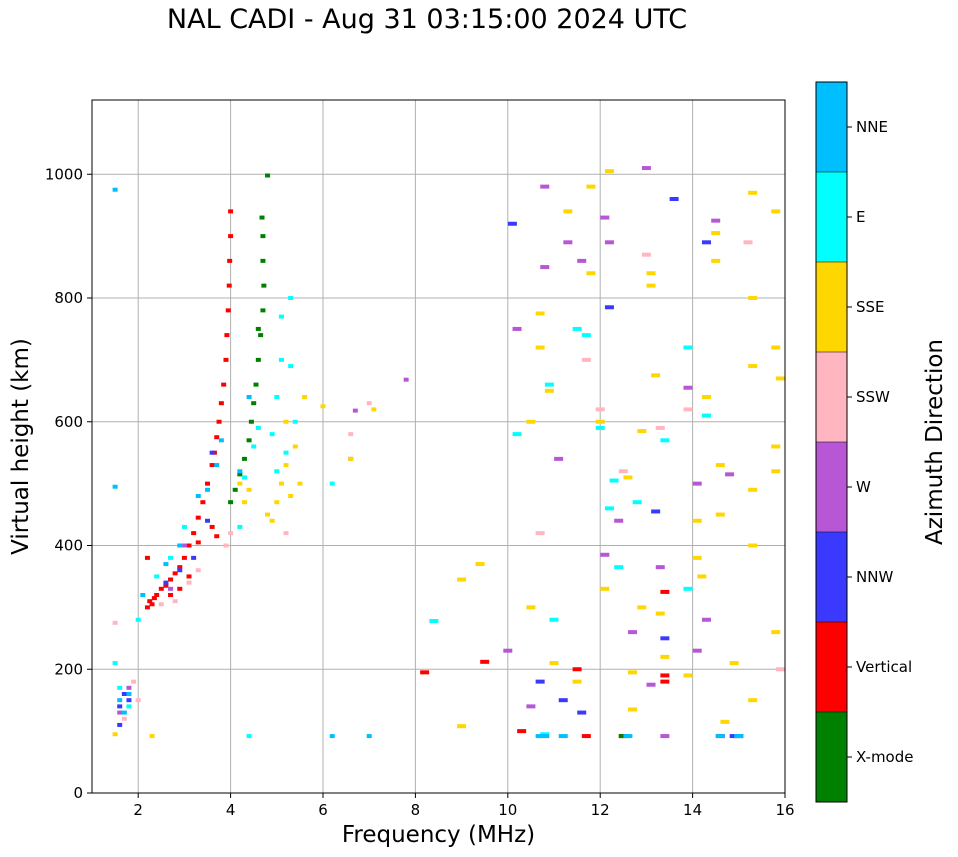 The width and height of the screenshot is (958, 857). I want to click on colorbar-tick-label: E, so click(860, 217).